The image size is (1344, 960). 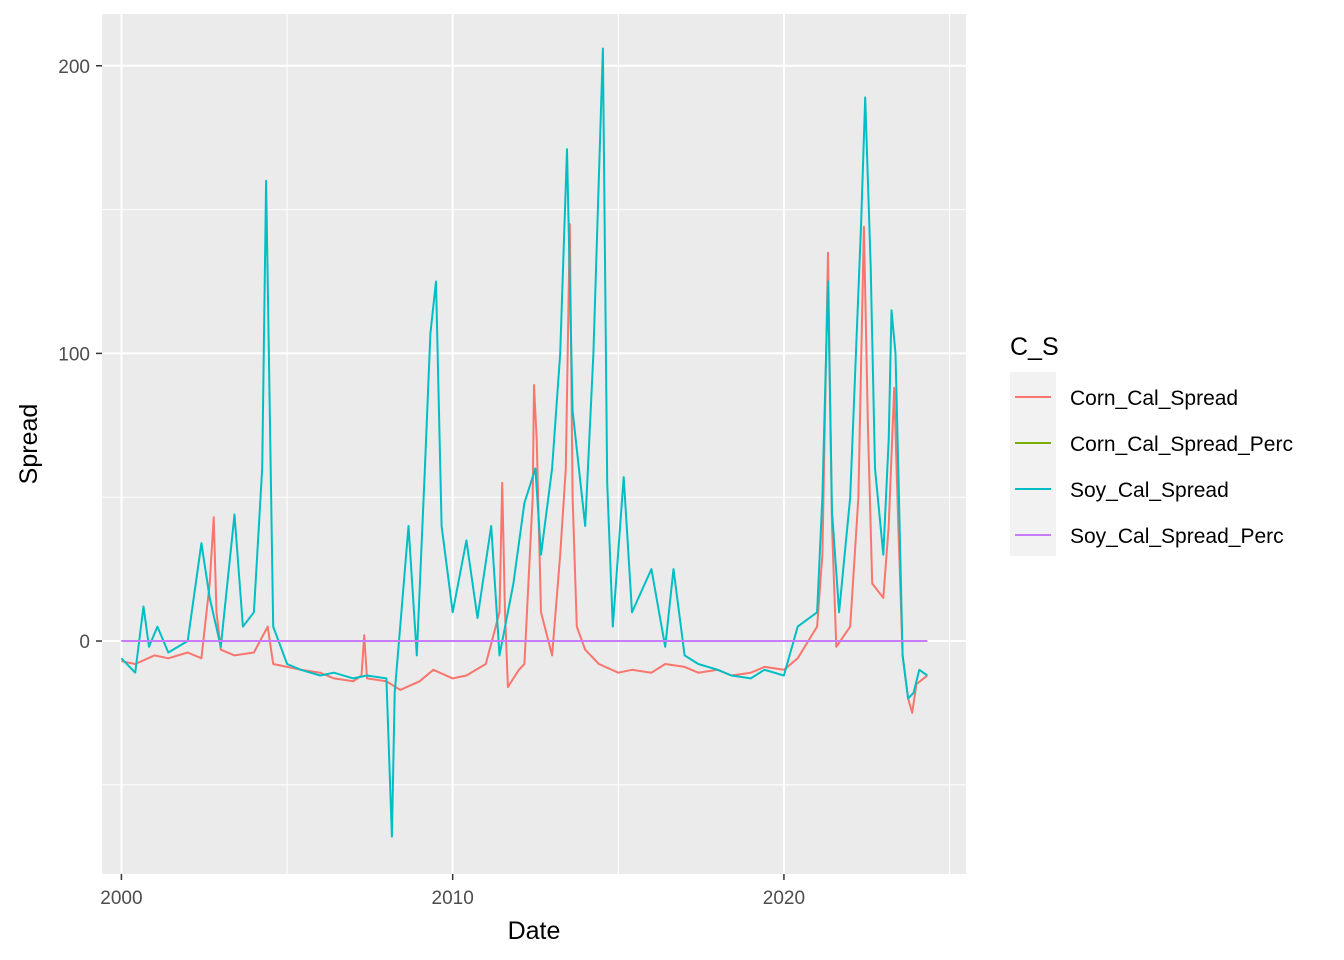 What do you see at coordinates (121, 898) in the screenshot?
I see `x-tick-label: 2000` at bounding box center [121, 898].